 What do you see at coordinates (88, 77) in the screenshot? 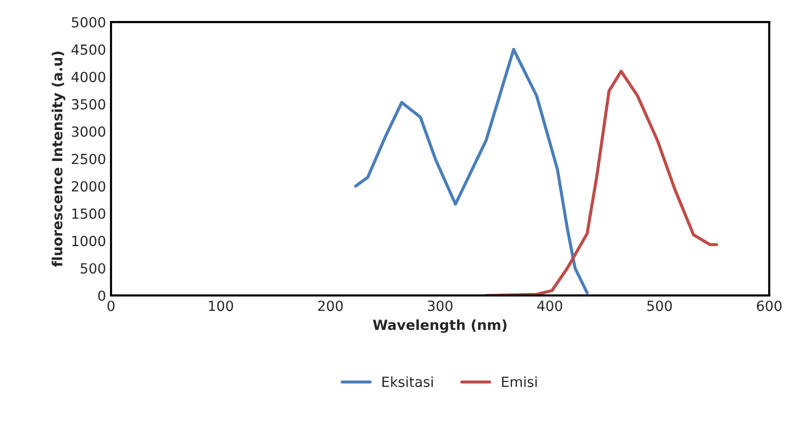
I see `y-tick-label: 4000` at bounding box center [88, 77].